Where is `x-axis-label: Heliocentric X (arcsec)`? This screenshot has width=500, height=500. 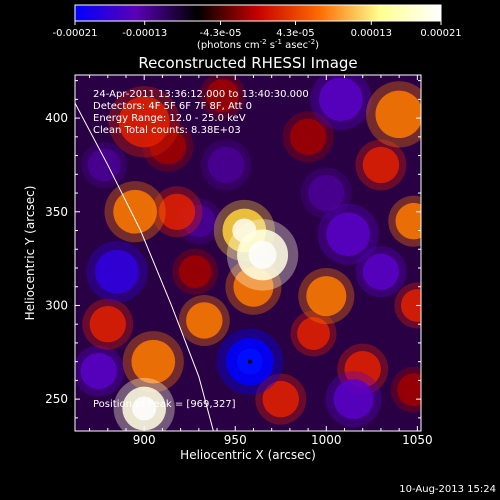 x-axis-label: Heliocentric X (arcsec) is located at coordinates (248, 455).